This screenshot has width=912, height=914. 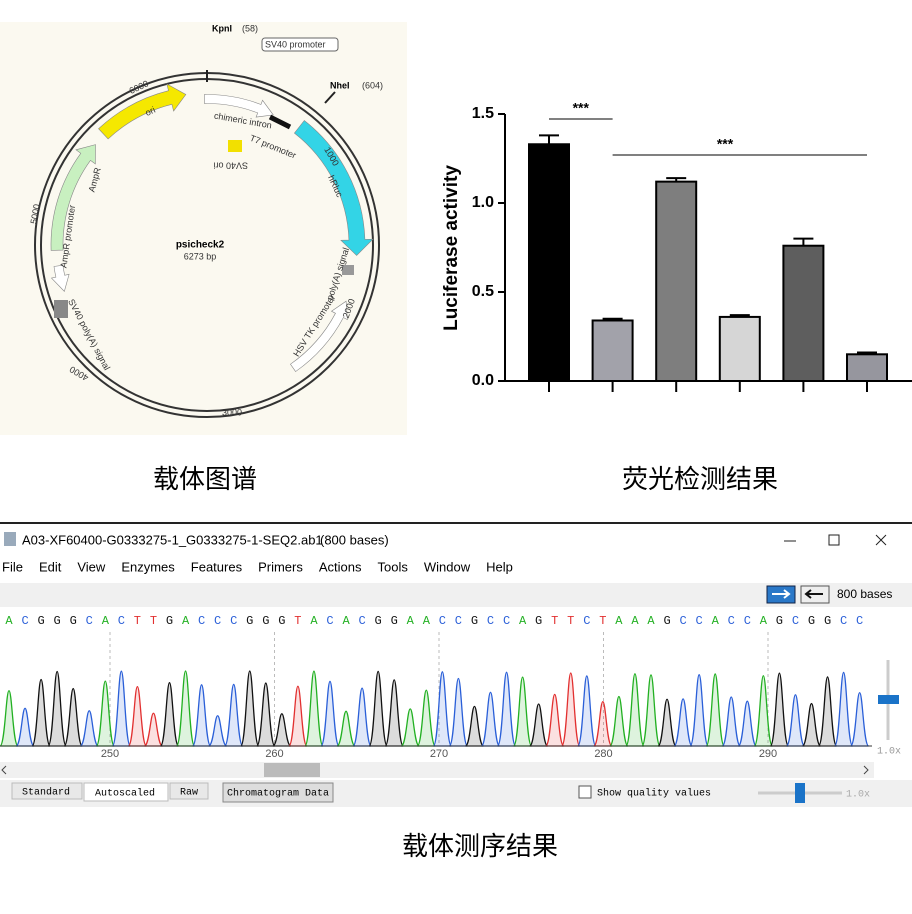 What do you see at coordinates (91, 566) in the screenshot?
I see `menu-item: View` at bounding box center [91, 566].